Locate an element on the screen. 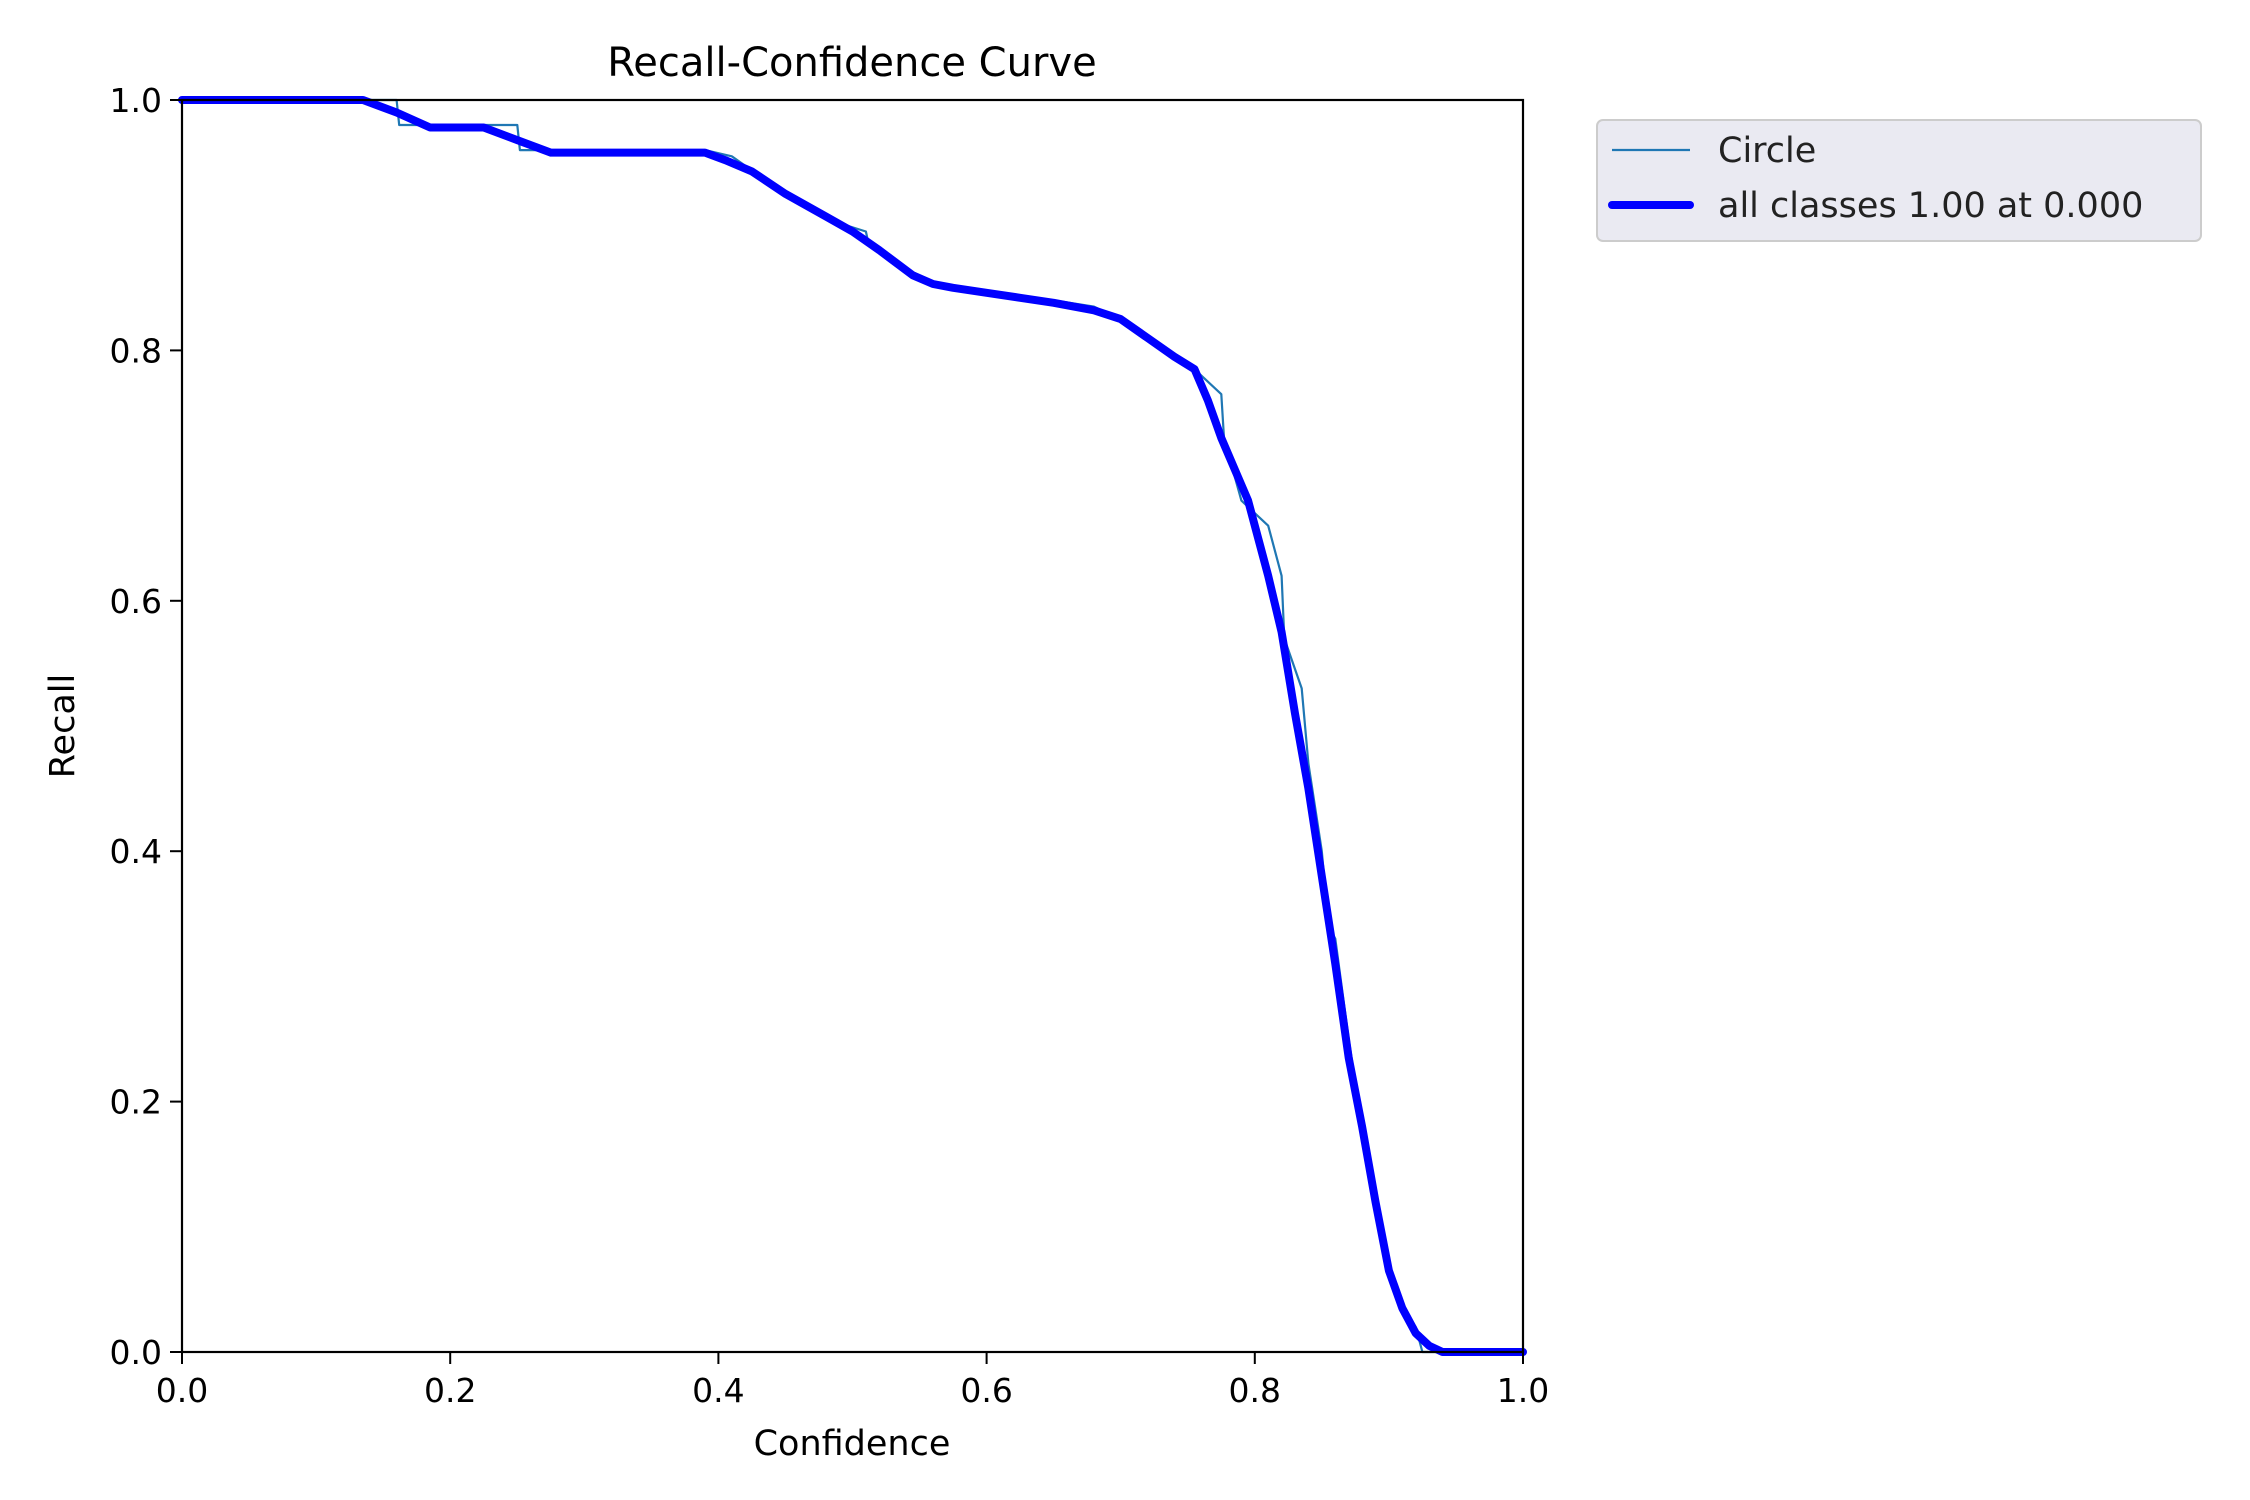 Image resolution: width=2250 pixels, height=1500 pixels. x-tick-label: 0.4 is located at coordinates (718, 1390).